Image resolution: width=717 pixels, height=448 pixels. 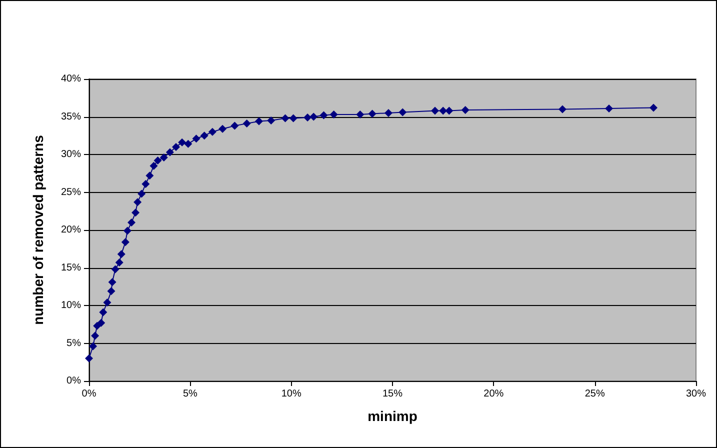 What do you see at coordinates (71, 305) in the screenshot?
I see `y-tick-label: 10%` at bounding box center [71, 305].